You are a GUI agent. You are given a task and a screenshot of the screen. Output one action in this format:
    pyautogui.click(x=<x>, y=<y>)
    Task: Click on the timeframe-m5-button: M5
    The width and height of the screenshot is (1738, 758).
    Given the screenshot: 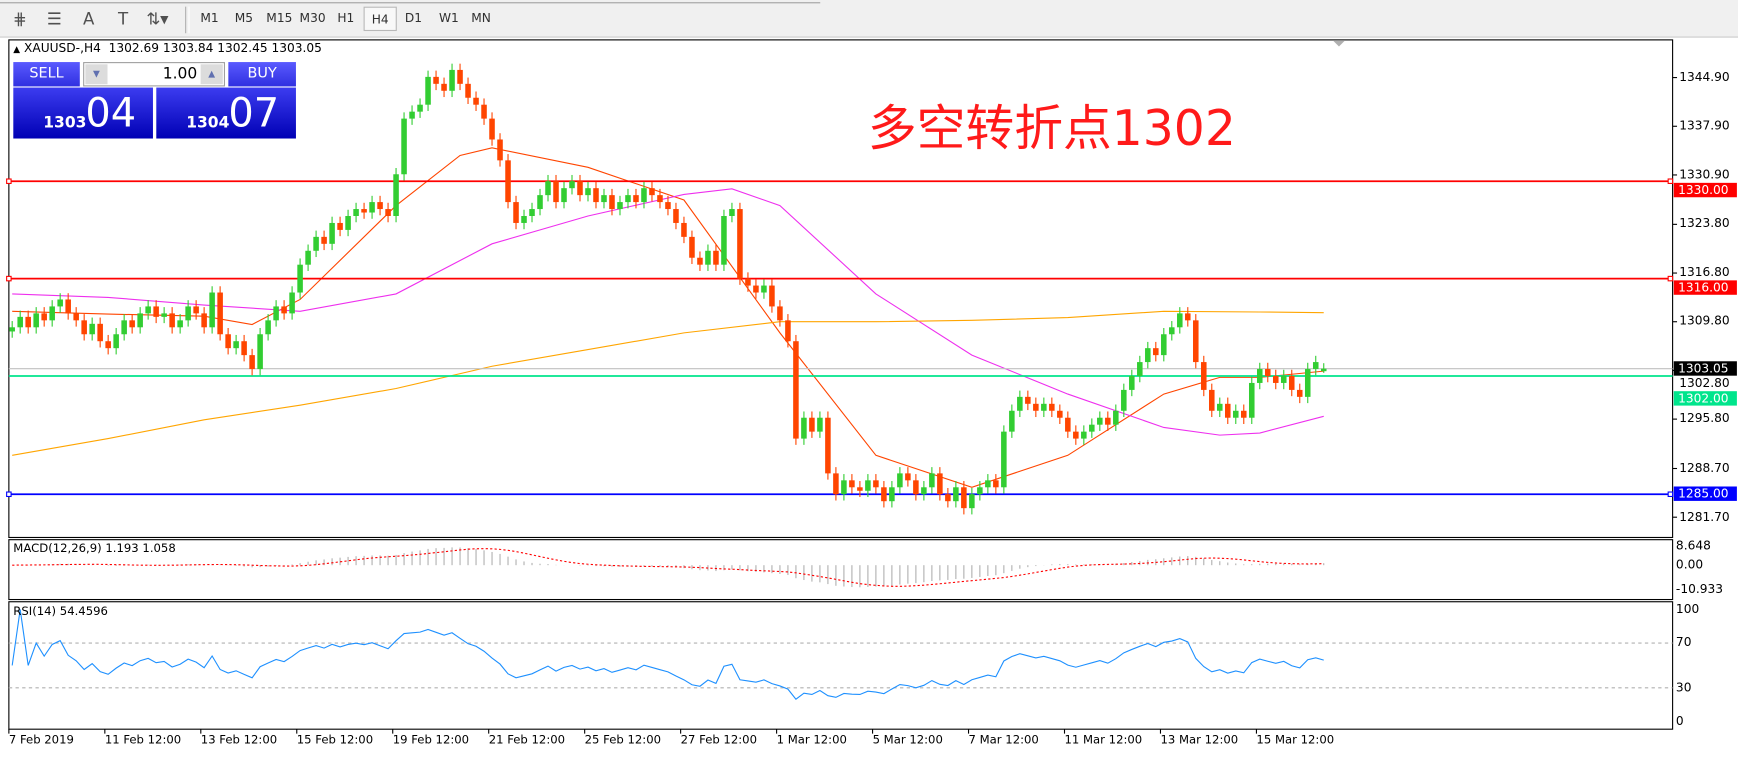 What is the action you would take?
    pyautogui.click(x=243, y=18)
    